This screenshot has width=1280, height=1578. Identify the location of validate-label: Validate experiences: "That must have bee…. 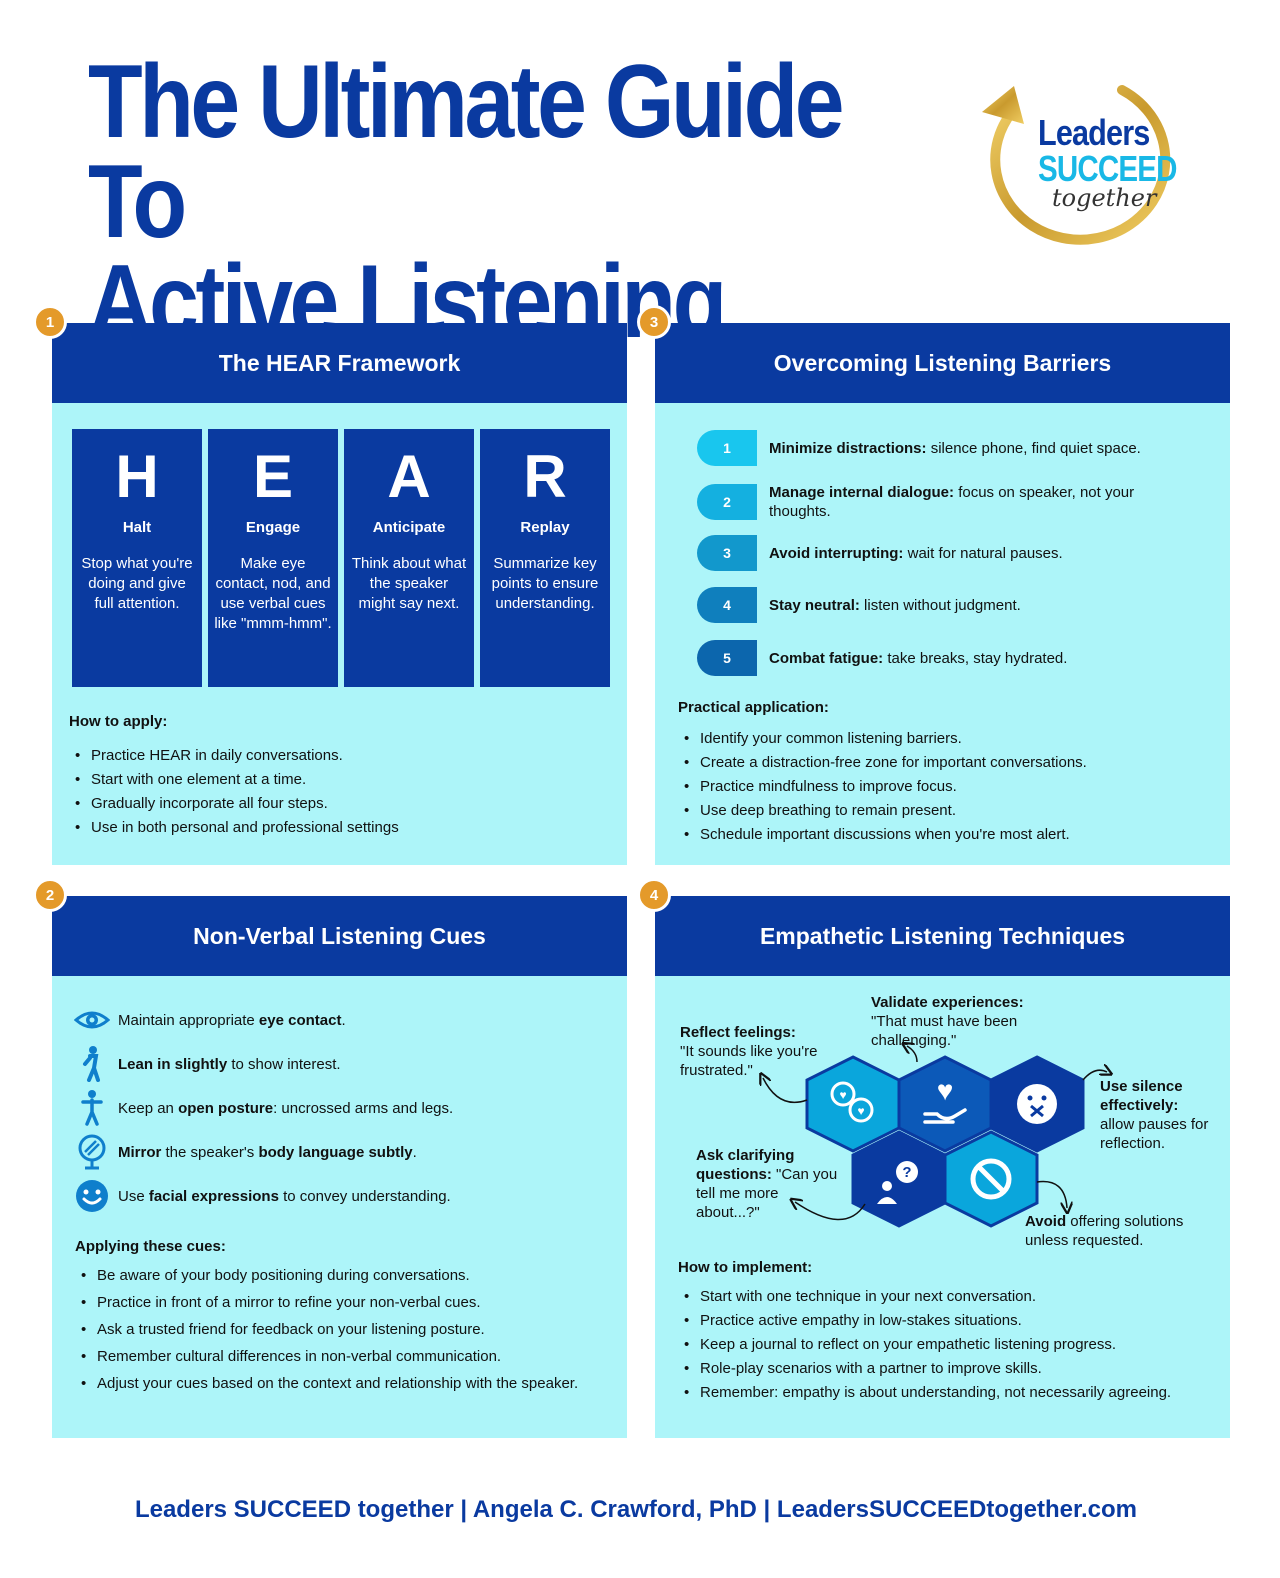
(971, 1021).